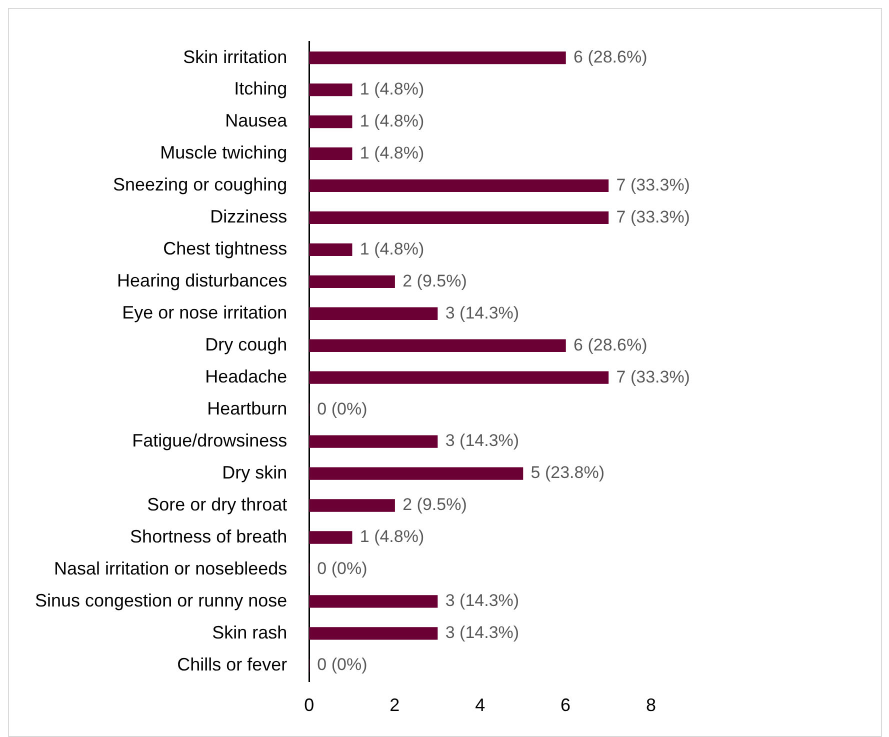 The width and height of the screenshot is (889, 737). I want to click on y-tick-label: Sore or dry throat, so click(217, 504).